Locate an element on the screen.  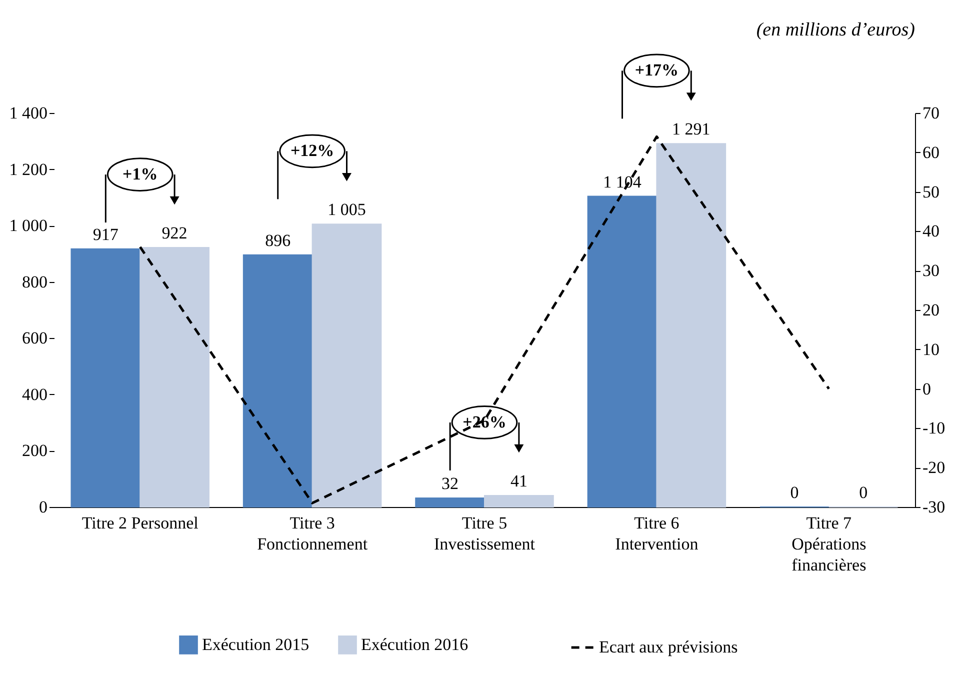
annotation: +1% is located at coordinates (140, 174).